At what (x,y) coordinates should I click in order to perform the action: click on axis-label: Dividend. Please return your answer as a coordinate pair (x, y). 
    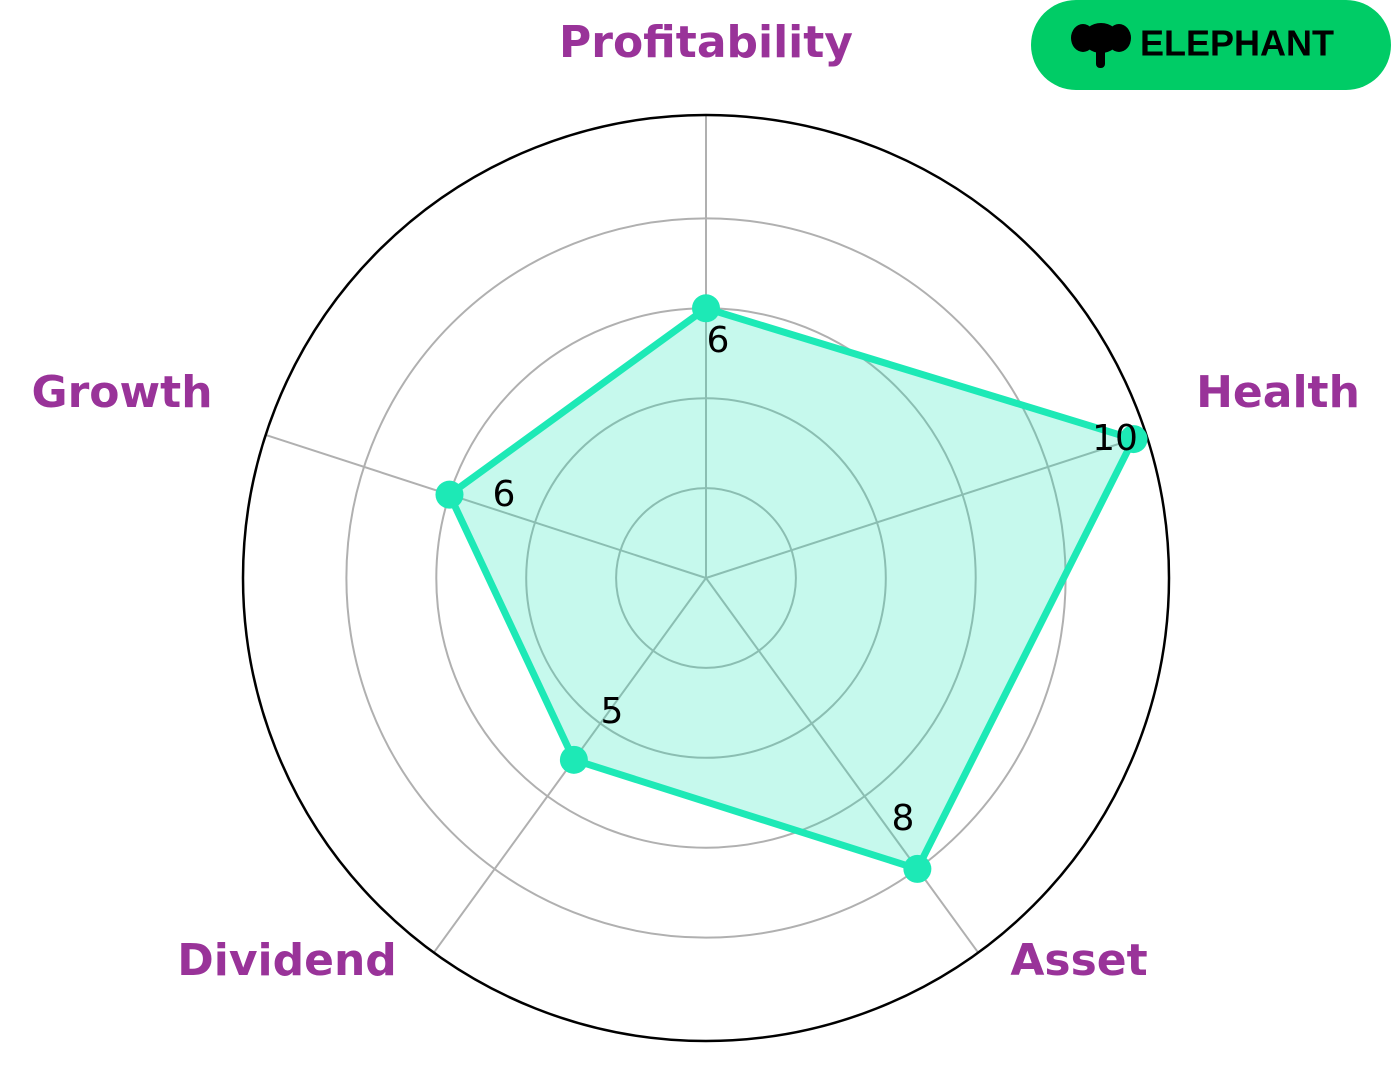
    Looking at the image, I should click on (287, 960).